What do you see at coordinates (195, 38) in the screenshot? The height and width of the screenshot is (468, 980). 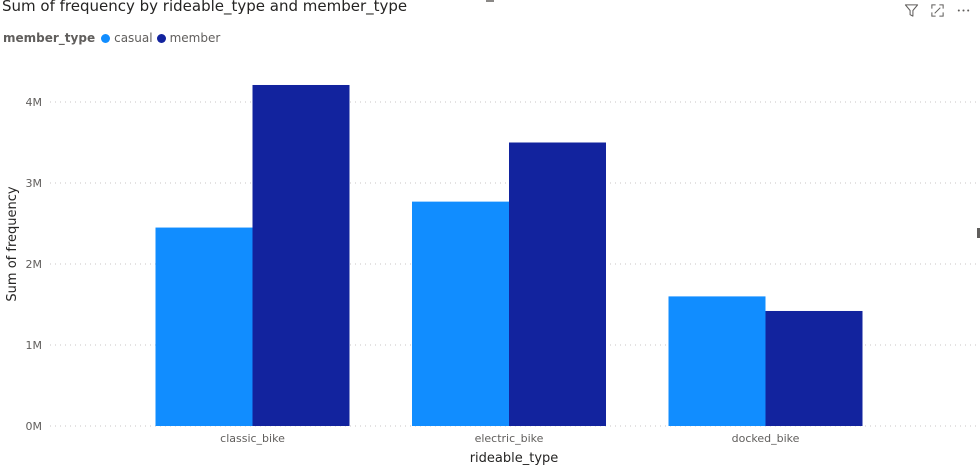 I see `legend-label-member: member` at bounding box center [195, 38].